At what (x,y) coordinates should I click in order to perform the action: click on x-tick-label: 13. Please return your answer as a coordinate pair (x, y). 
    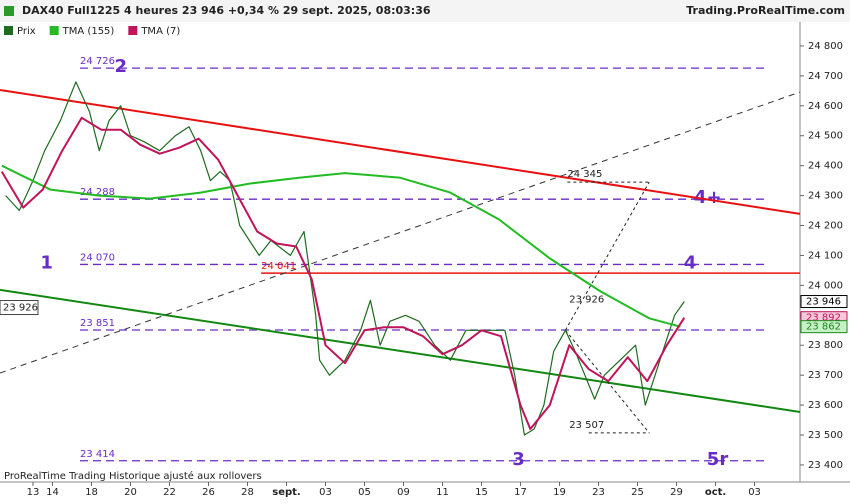
    Looking at the image, I should click on (33, 492).